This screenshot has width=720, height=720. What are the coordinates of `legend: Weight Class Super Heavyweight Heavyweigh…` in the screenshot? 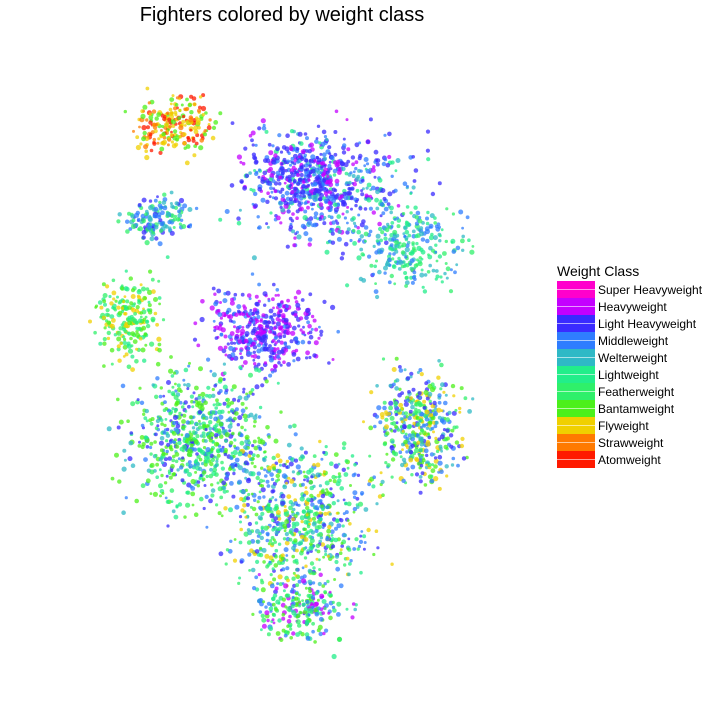 It's located at (629, 365).